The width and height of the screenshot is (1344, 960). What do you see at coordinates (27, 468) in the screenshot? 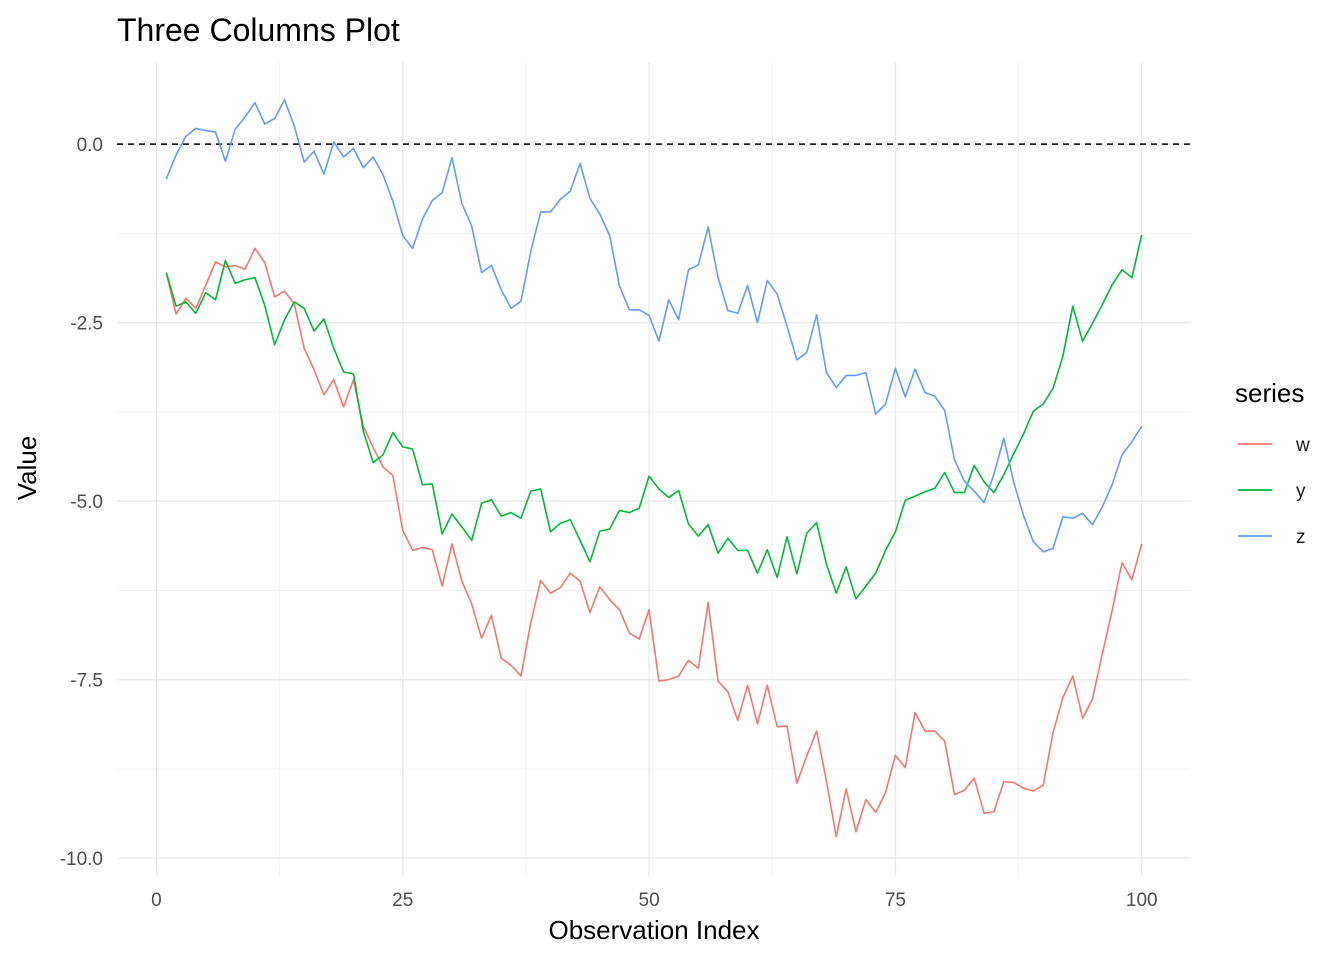
I see `y-axis-title: Value` at bounding box center [27, 468].